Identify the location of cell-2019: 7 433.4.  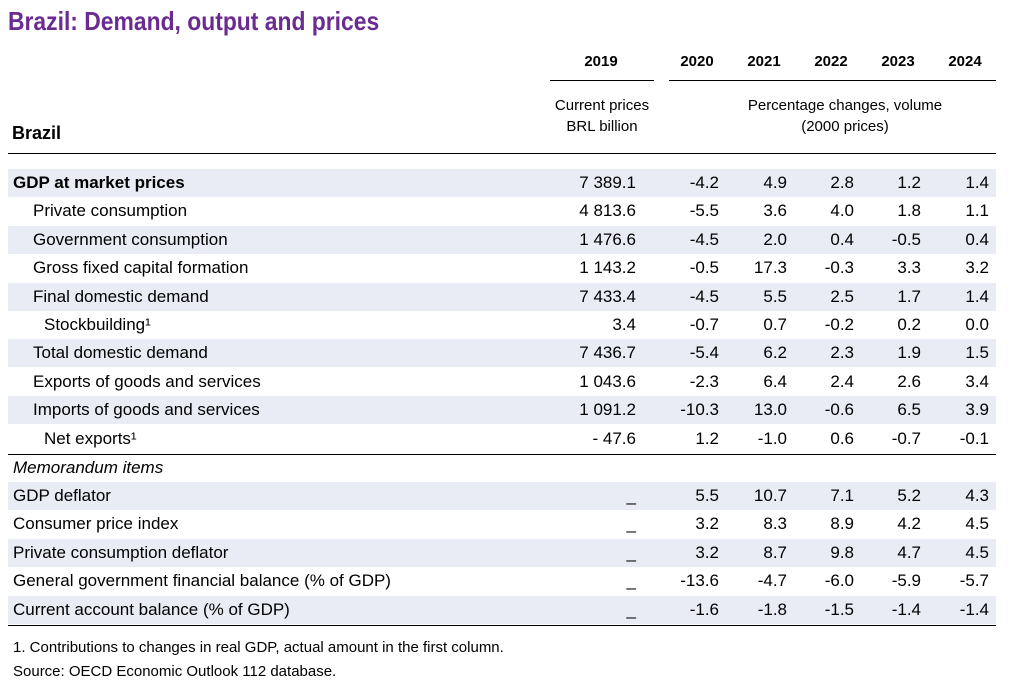
(607, 296).